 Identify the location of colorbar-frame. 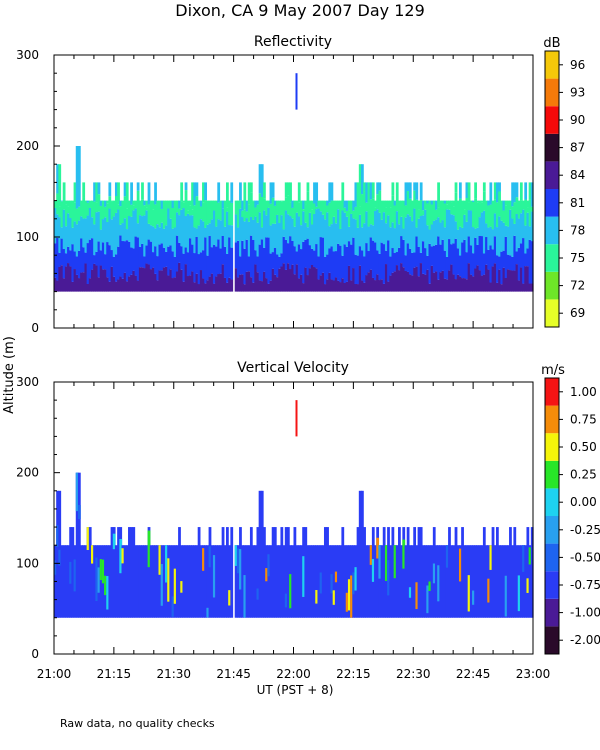
(552, 516).